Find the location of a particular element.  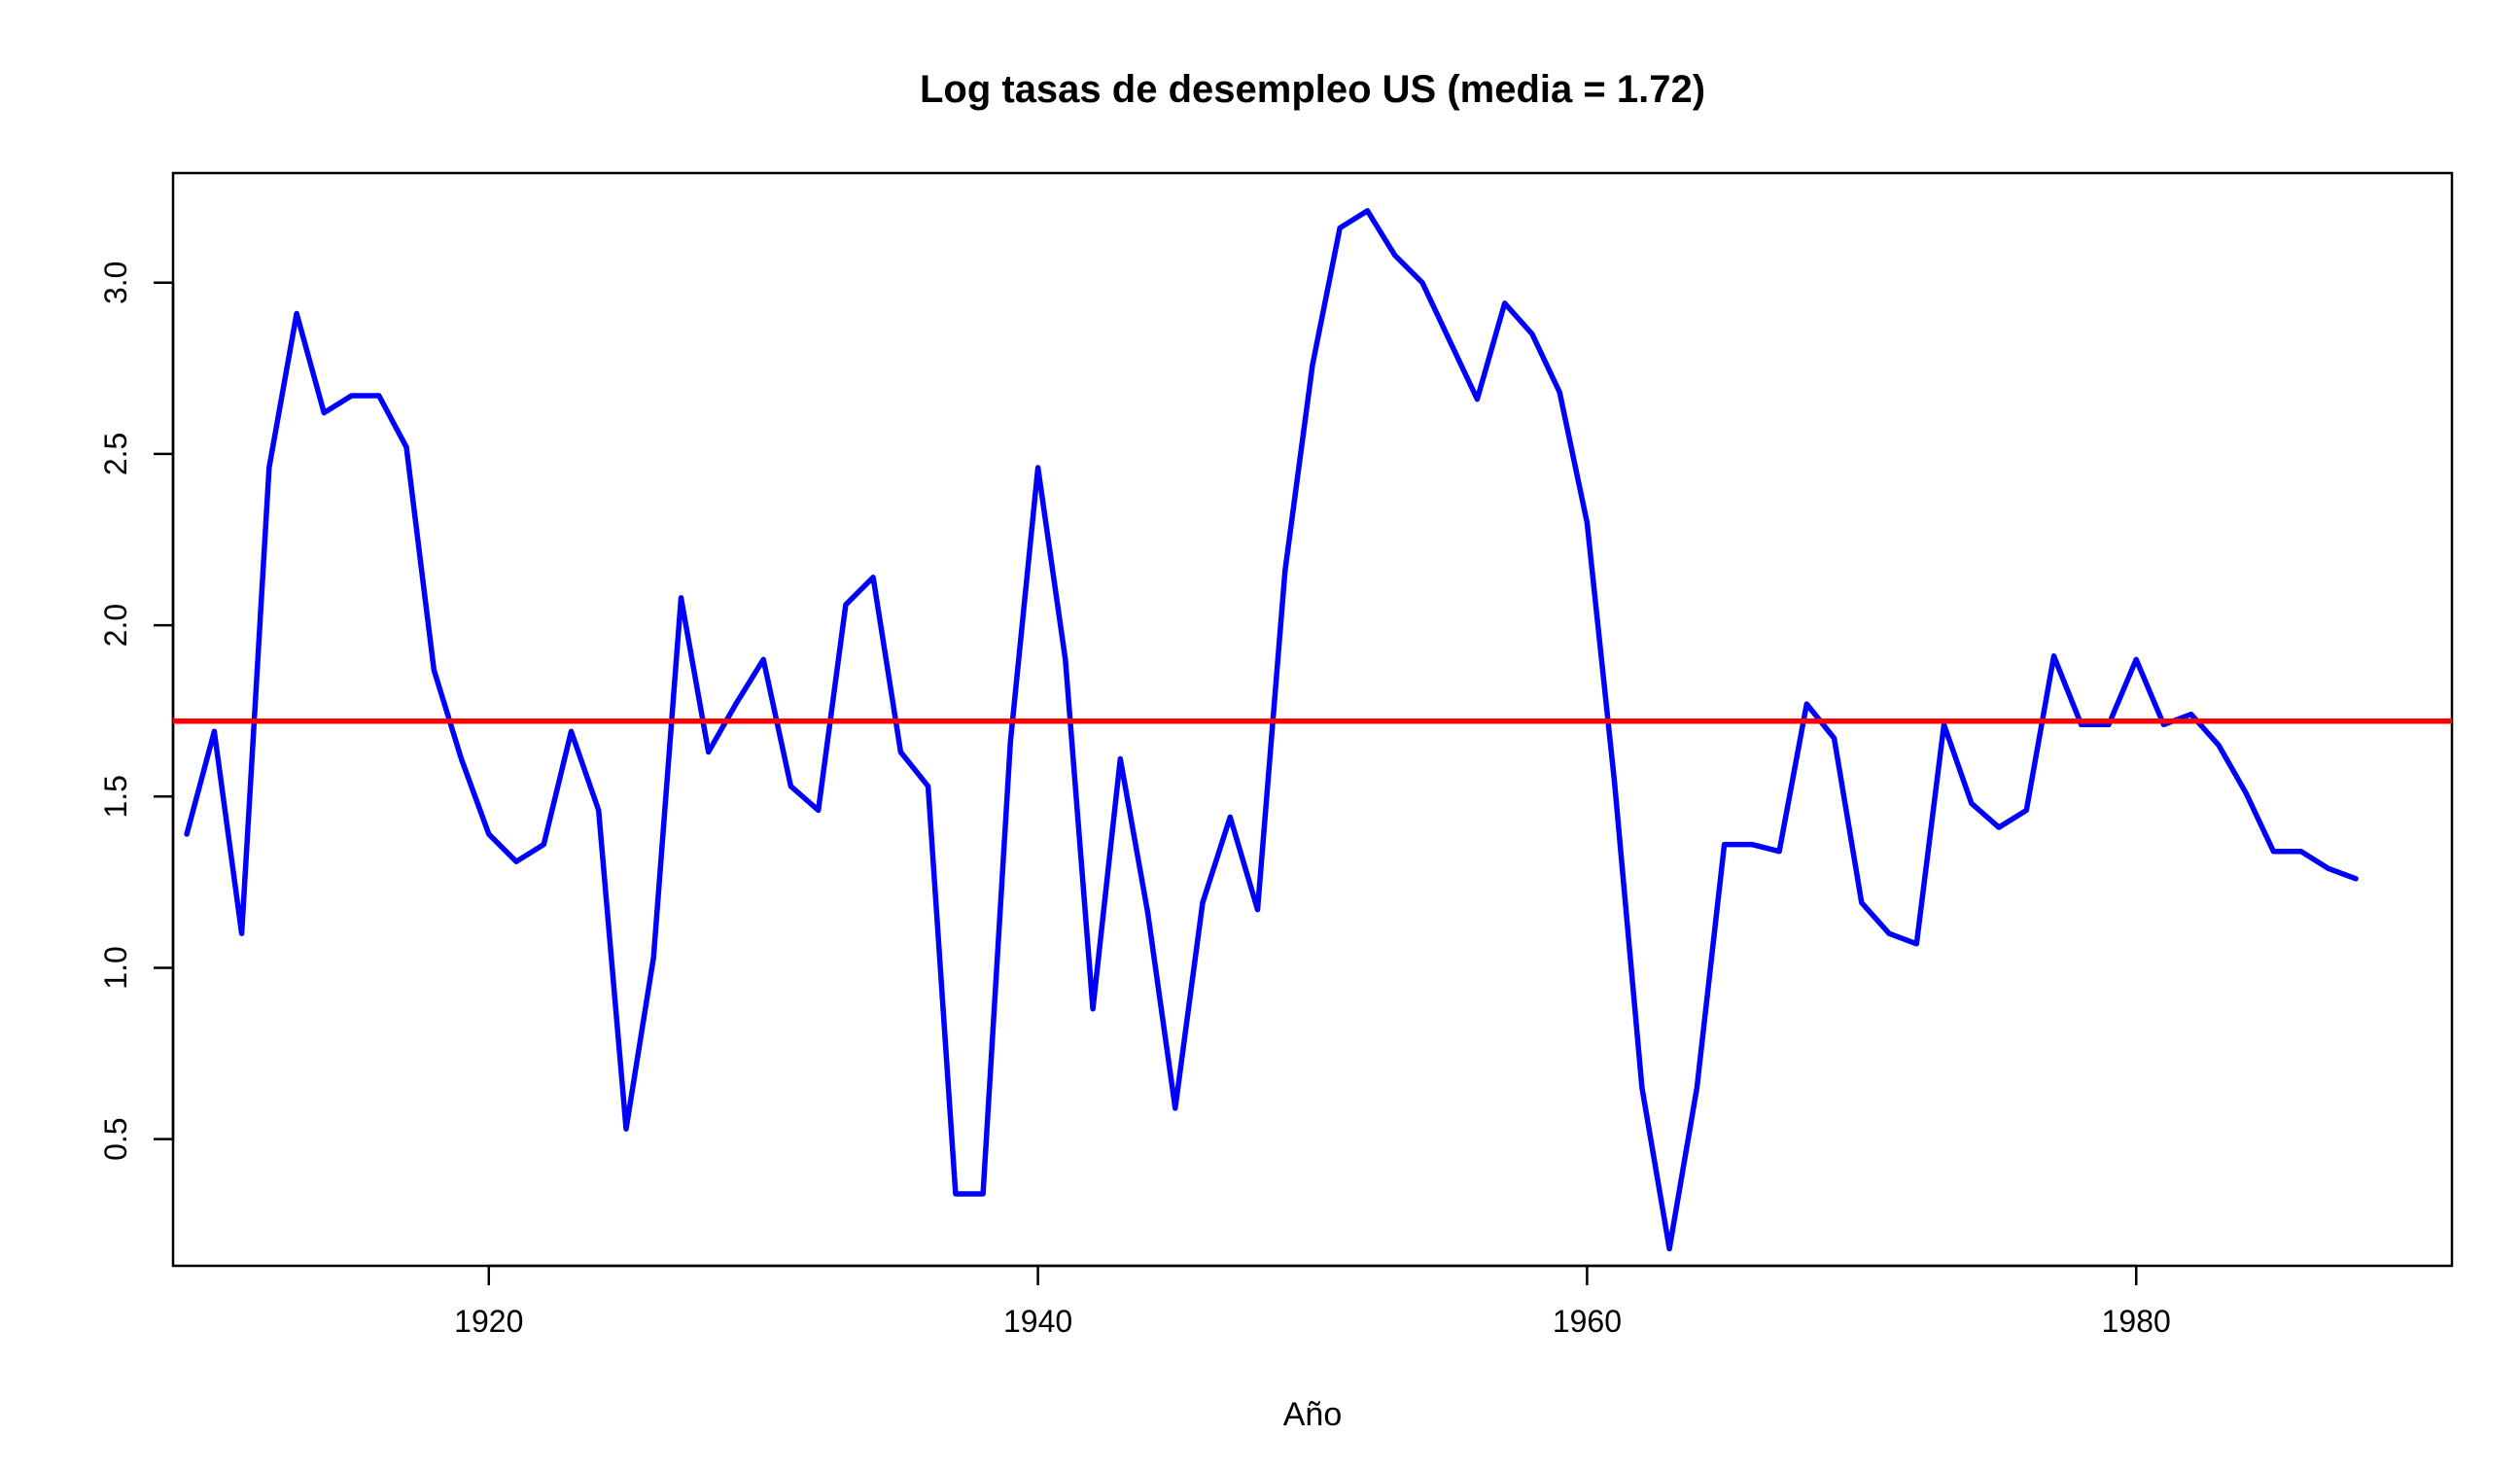

y-tick-label: 1.5 is located at coordinates (115, 796).